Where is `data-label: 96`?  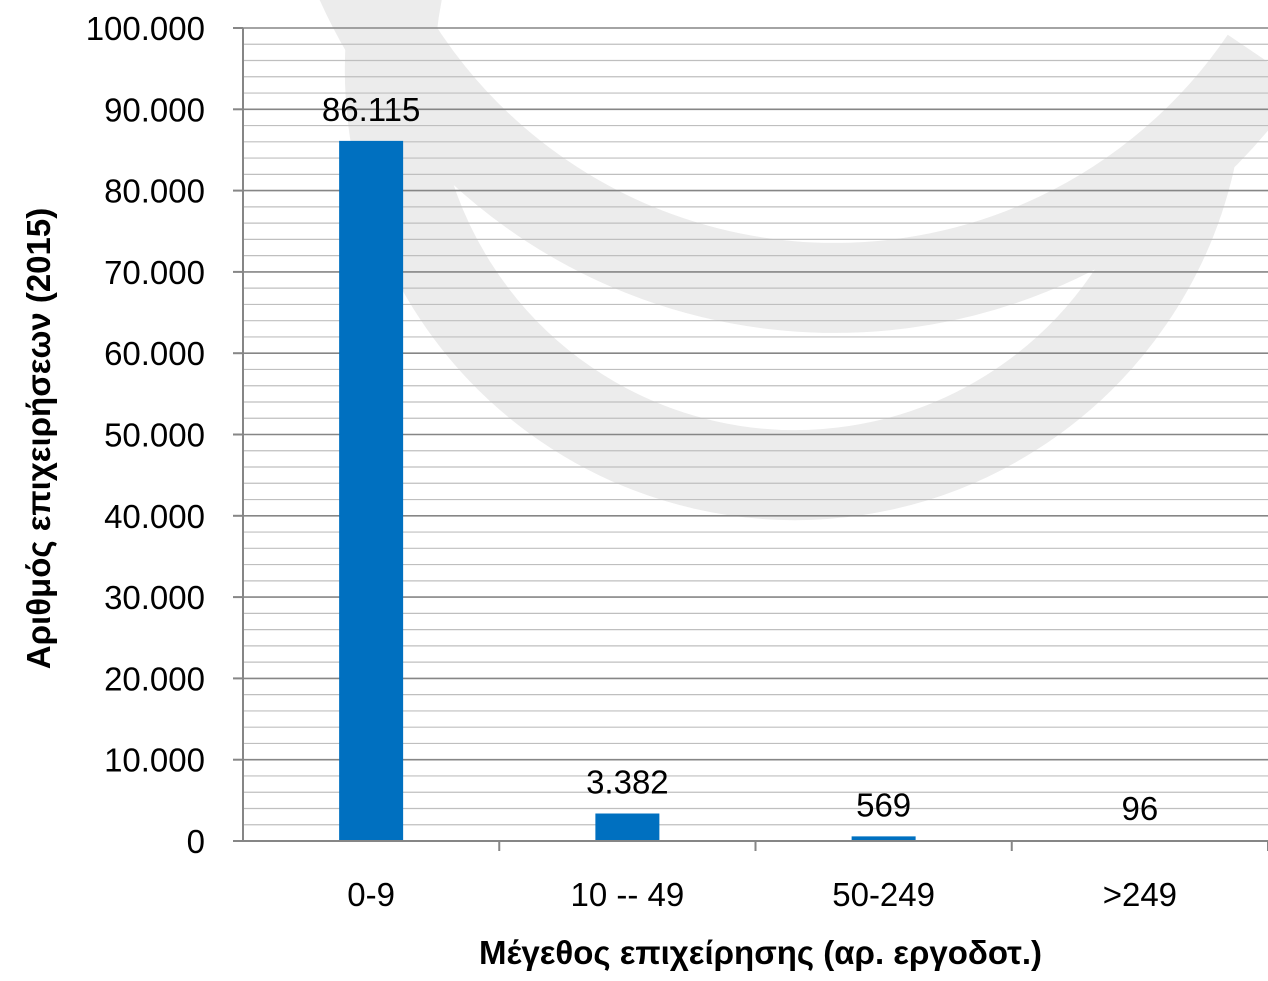 data-label: 96 is located at coordinates (1140, 808).